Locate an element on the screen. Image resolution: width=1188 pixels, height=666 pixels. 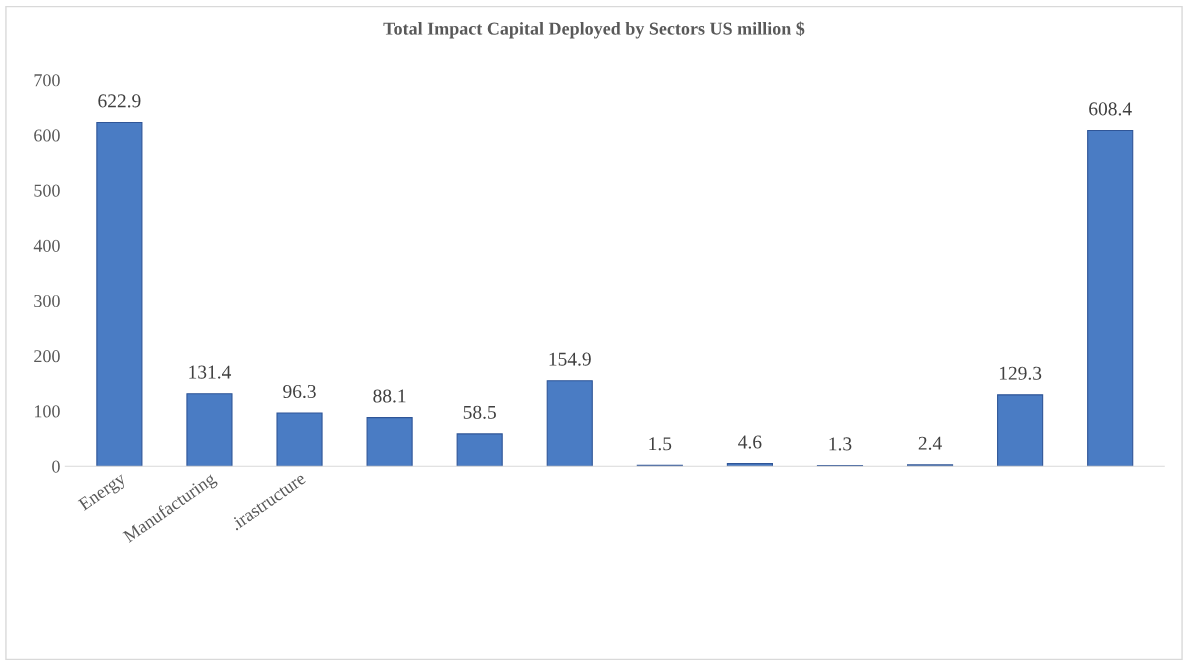
data-label: 129.3 is located at coordinates (1020, 373).